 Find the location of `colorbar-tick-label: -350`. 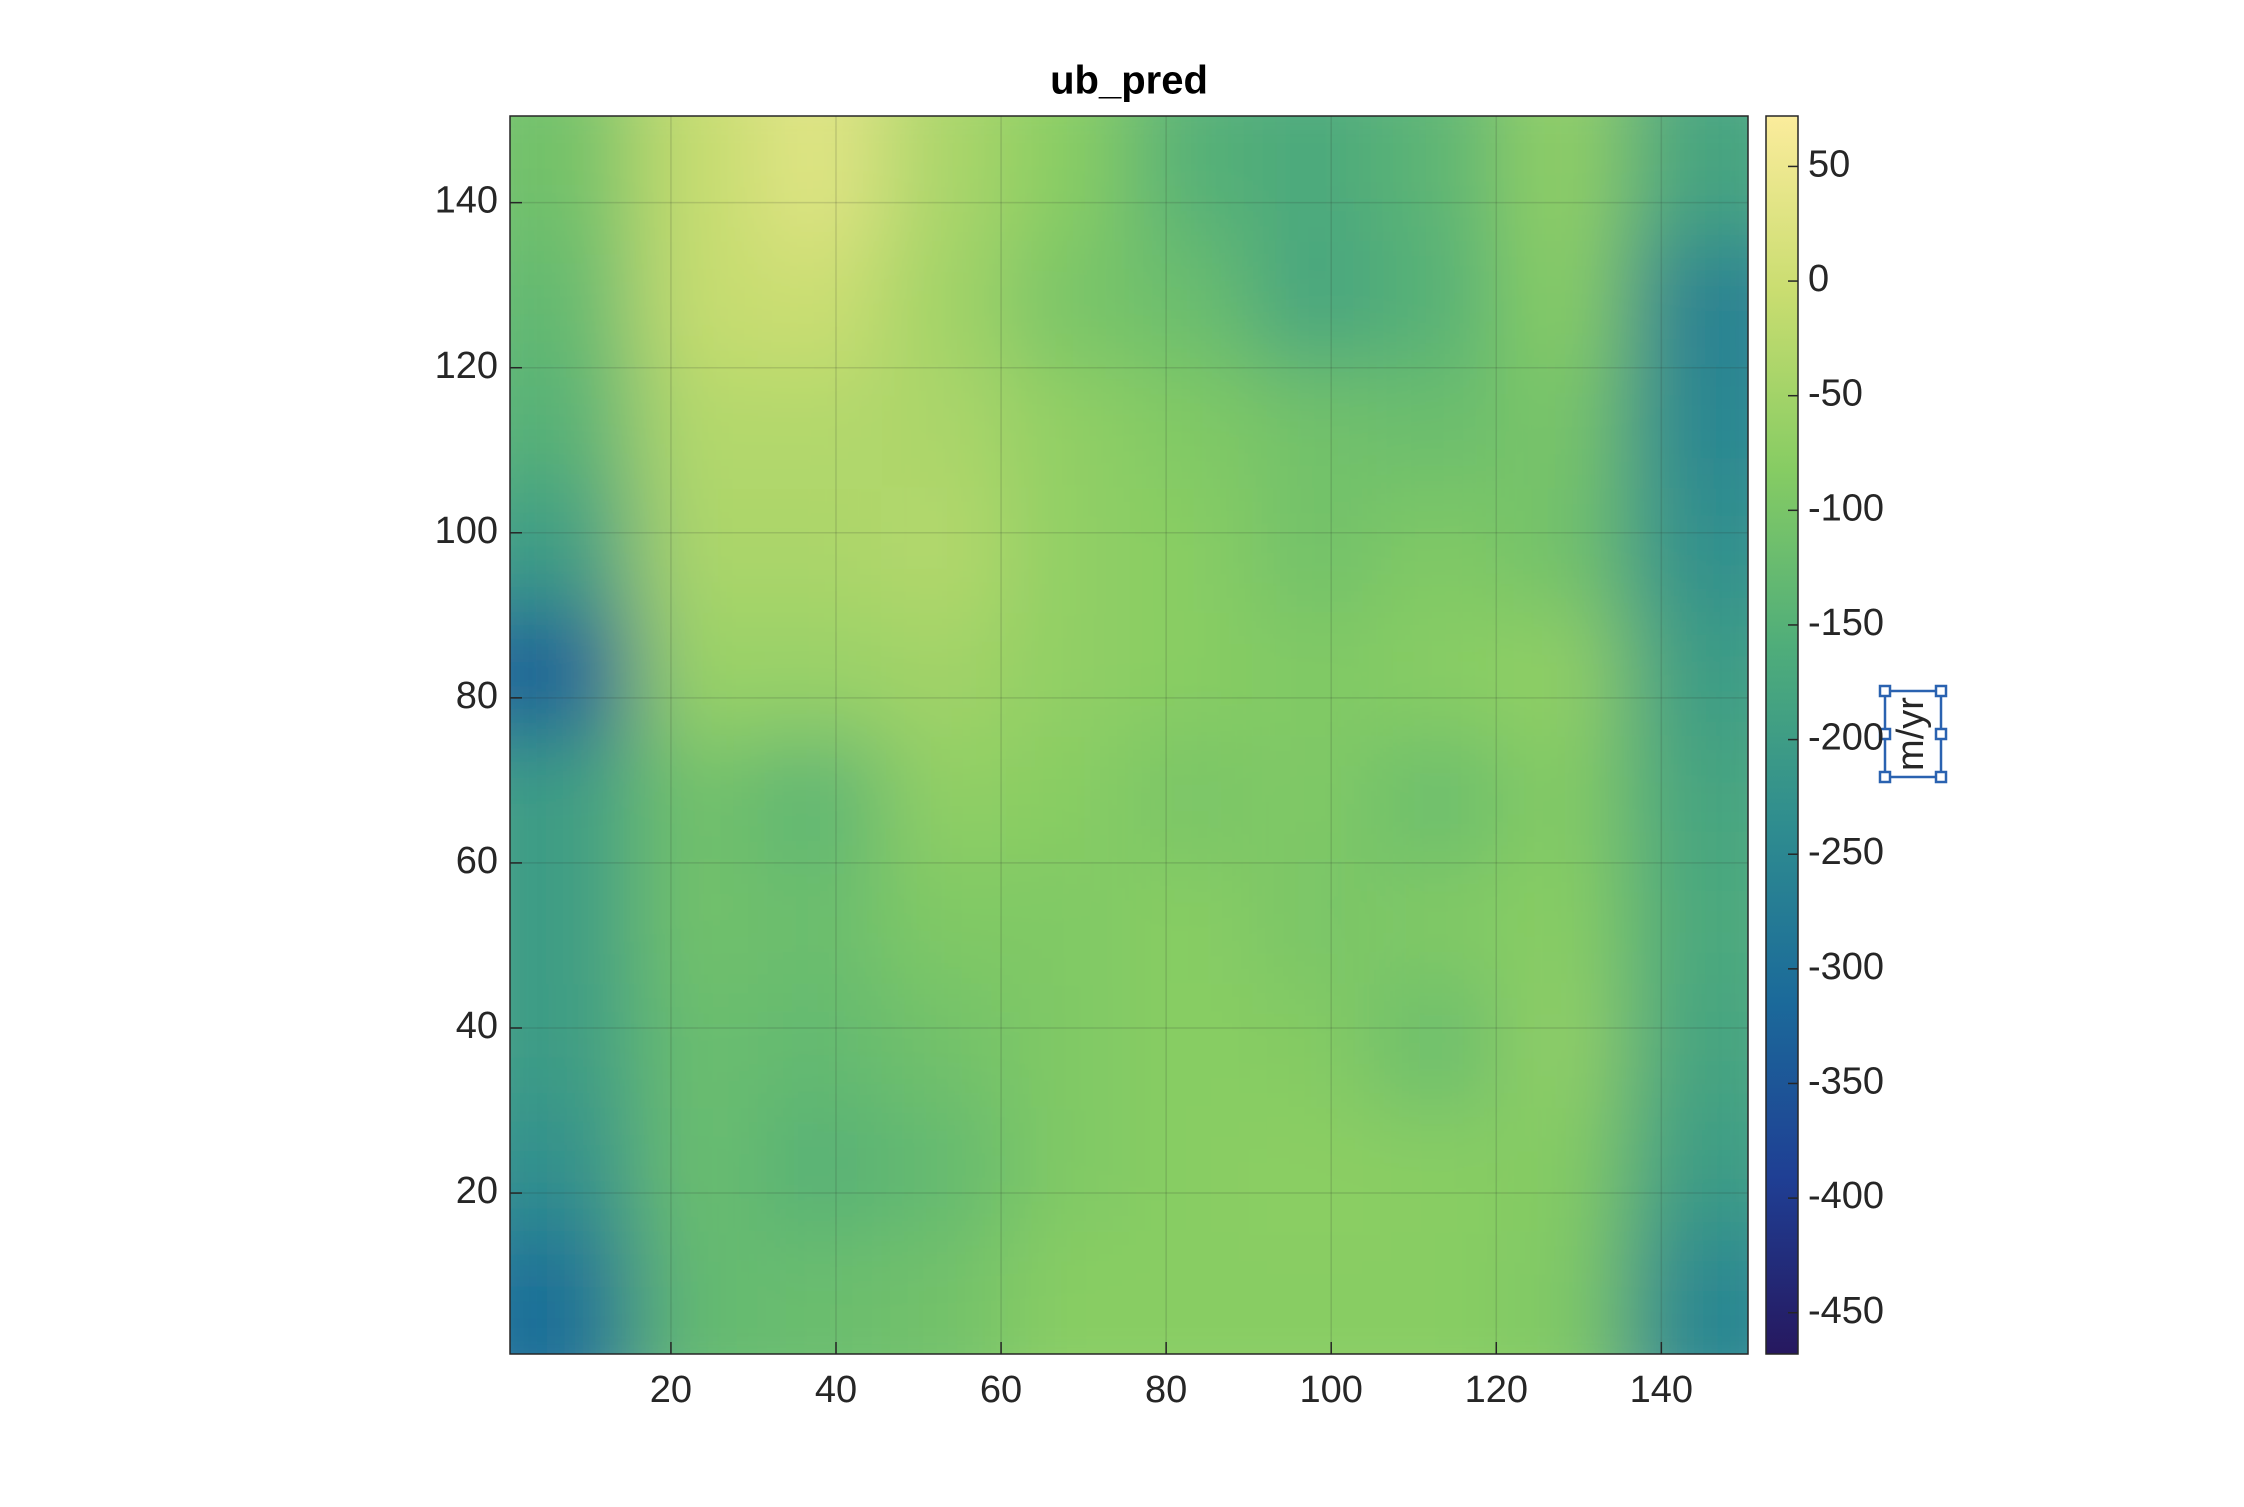

colorbar-tick-label: -350 is located at coordinates (1846, 1082).